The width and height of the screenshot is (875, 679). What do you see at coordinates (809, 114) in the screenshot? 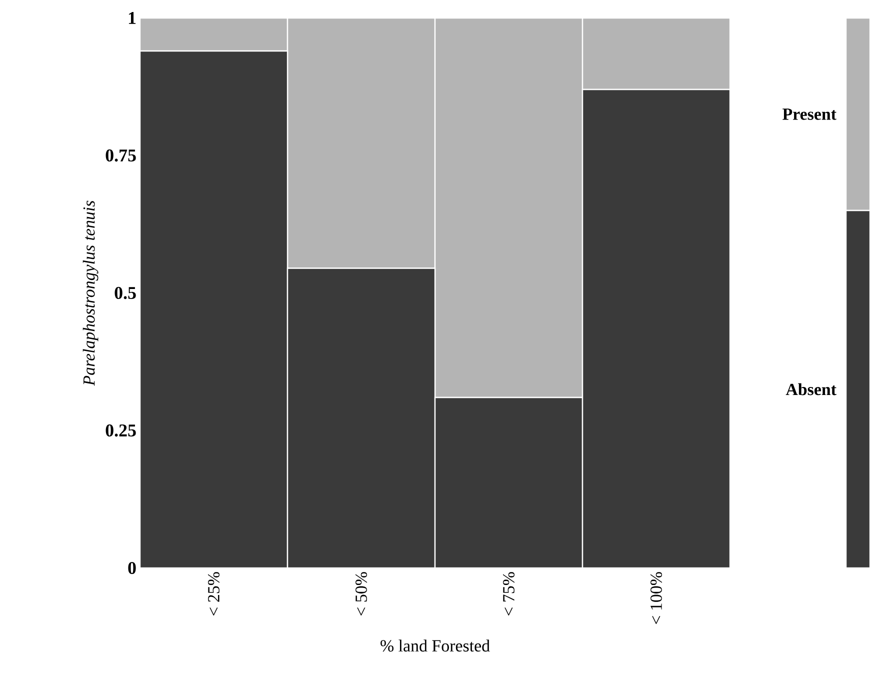
I see `series-label: Present` at bounding box center [809, 114].